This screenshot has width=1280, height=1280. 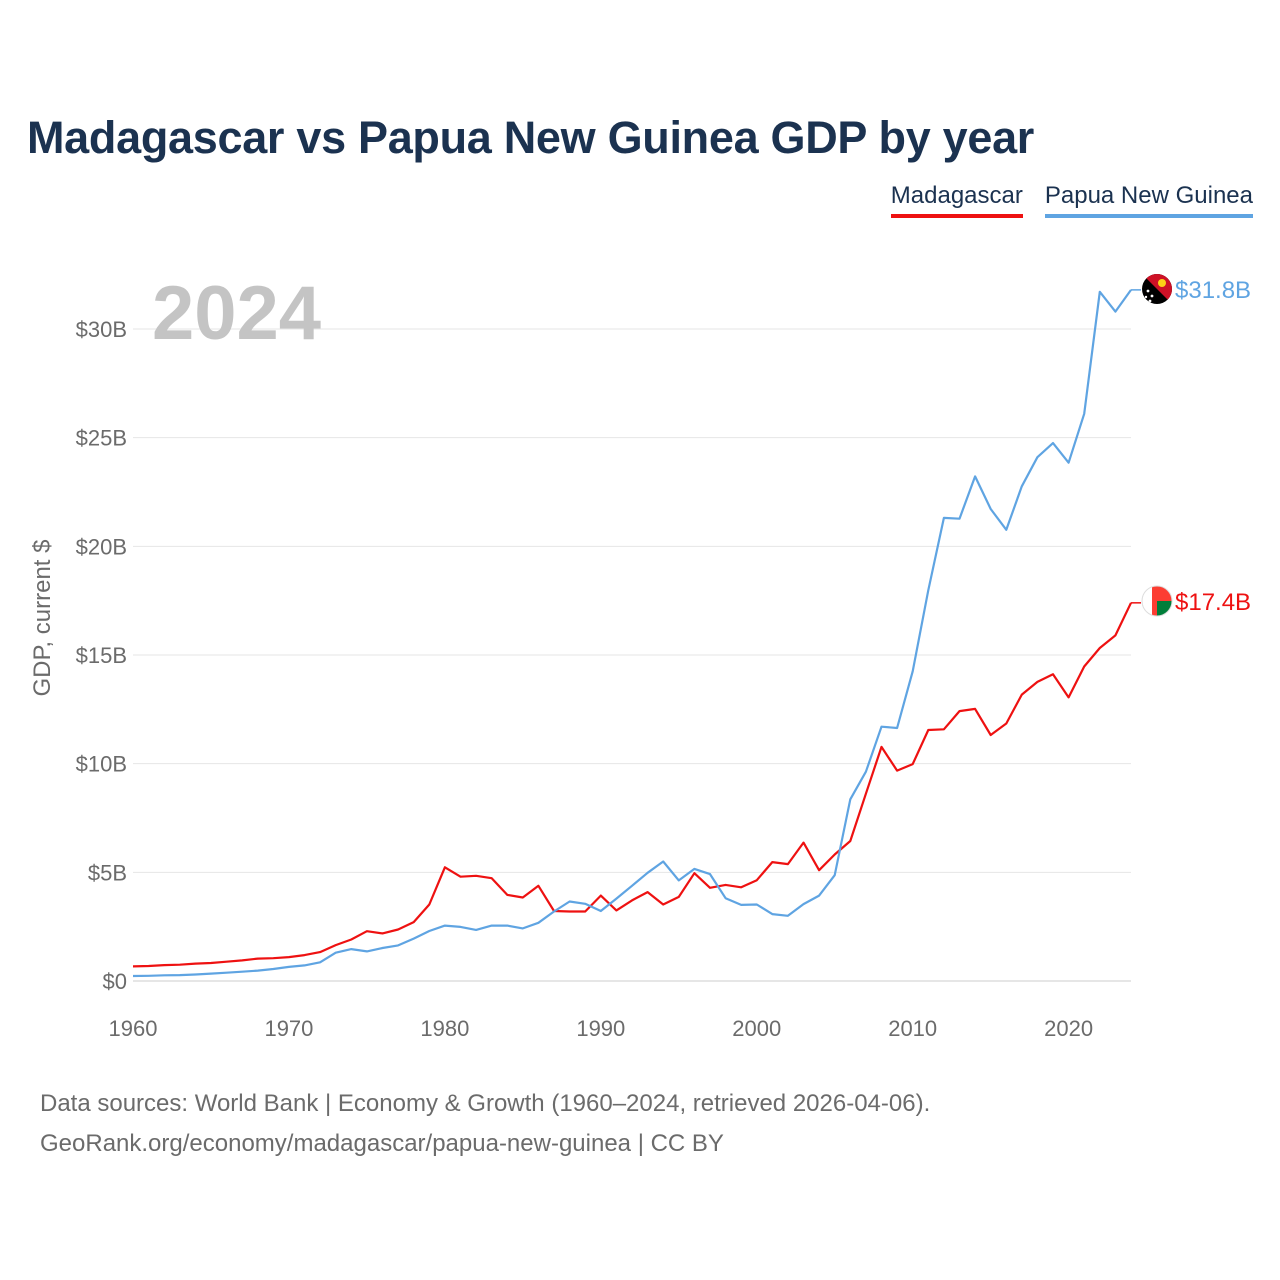 What do you see at coordinates (107, 872) in the screenshot?
I see `y-tick-label: $5B` at bounding box center [107, 872].